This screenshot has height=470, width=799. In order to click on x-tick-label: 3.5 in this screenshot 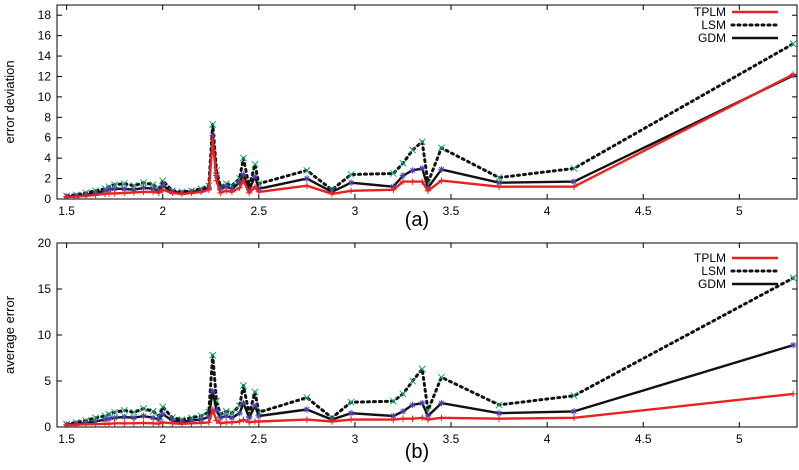, I will do `click(451, 211)`.